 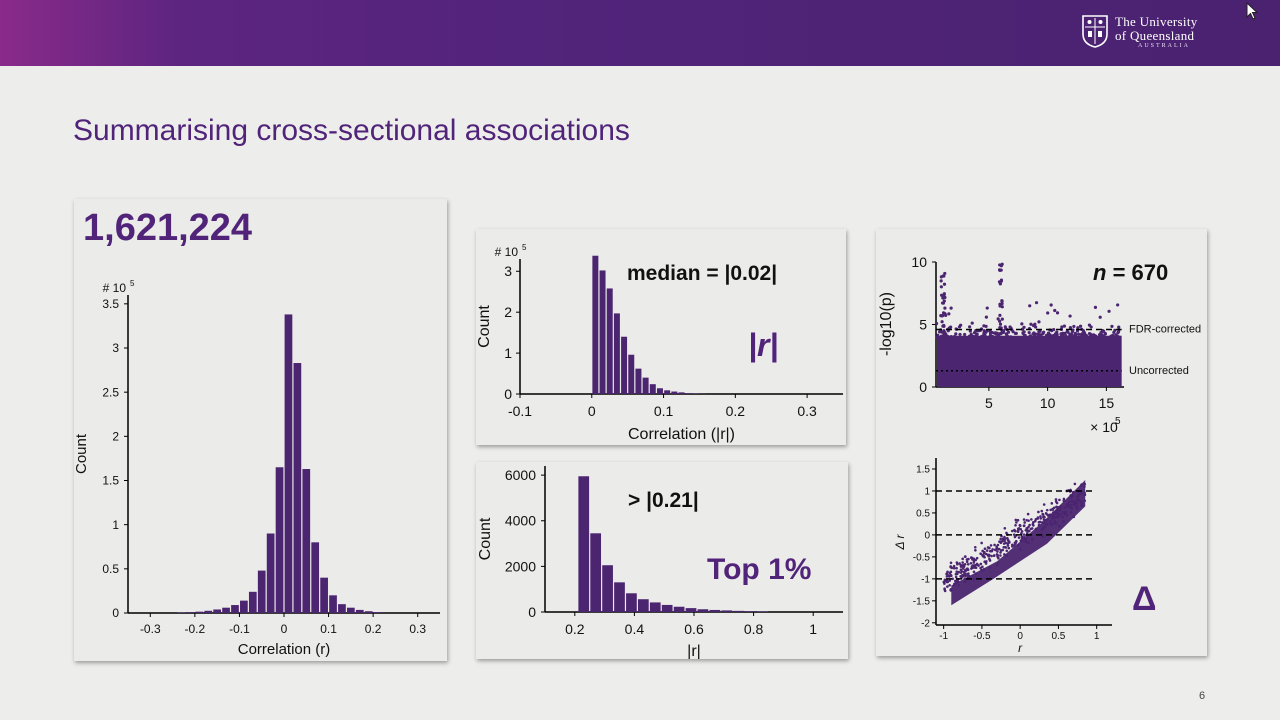 What do you see at coordinates (694, 651) in the screenshot?
I see `x-axis-title: |r|` at bounding box center [694, 651].